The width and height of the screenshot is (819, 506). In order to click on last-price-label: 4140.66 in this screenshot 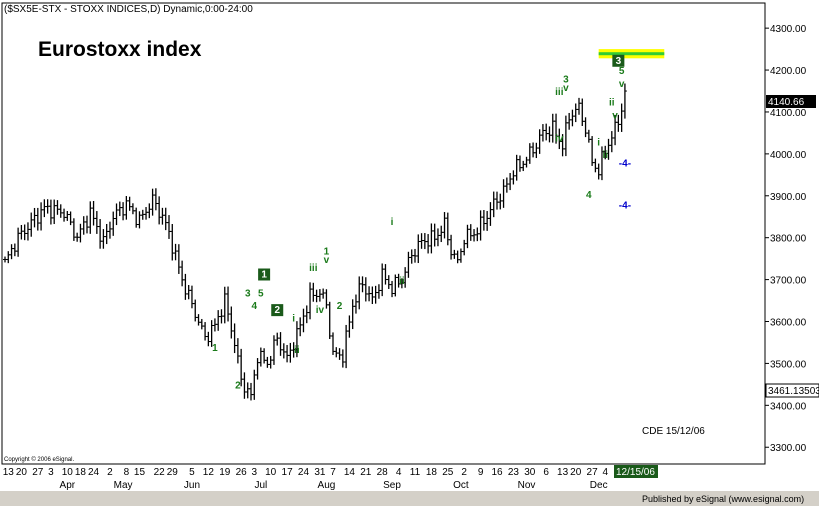, I will do `click(786, 102)`.